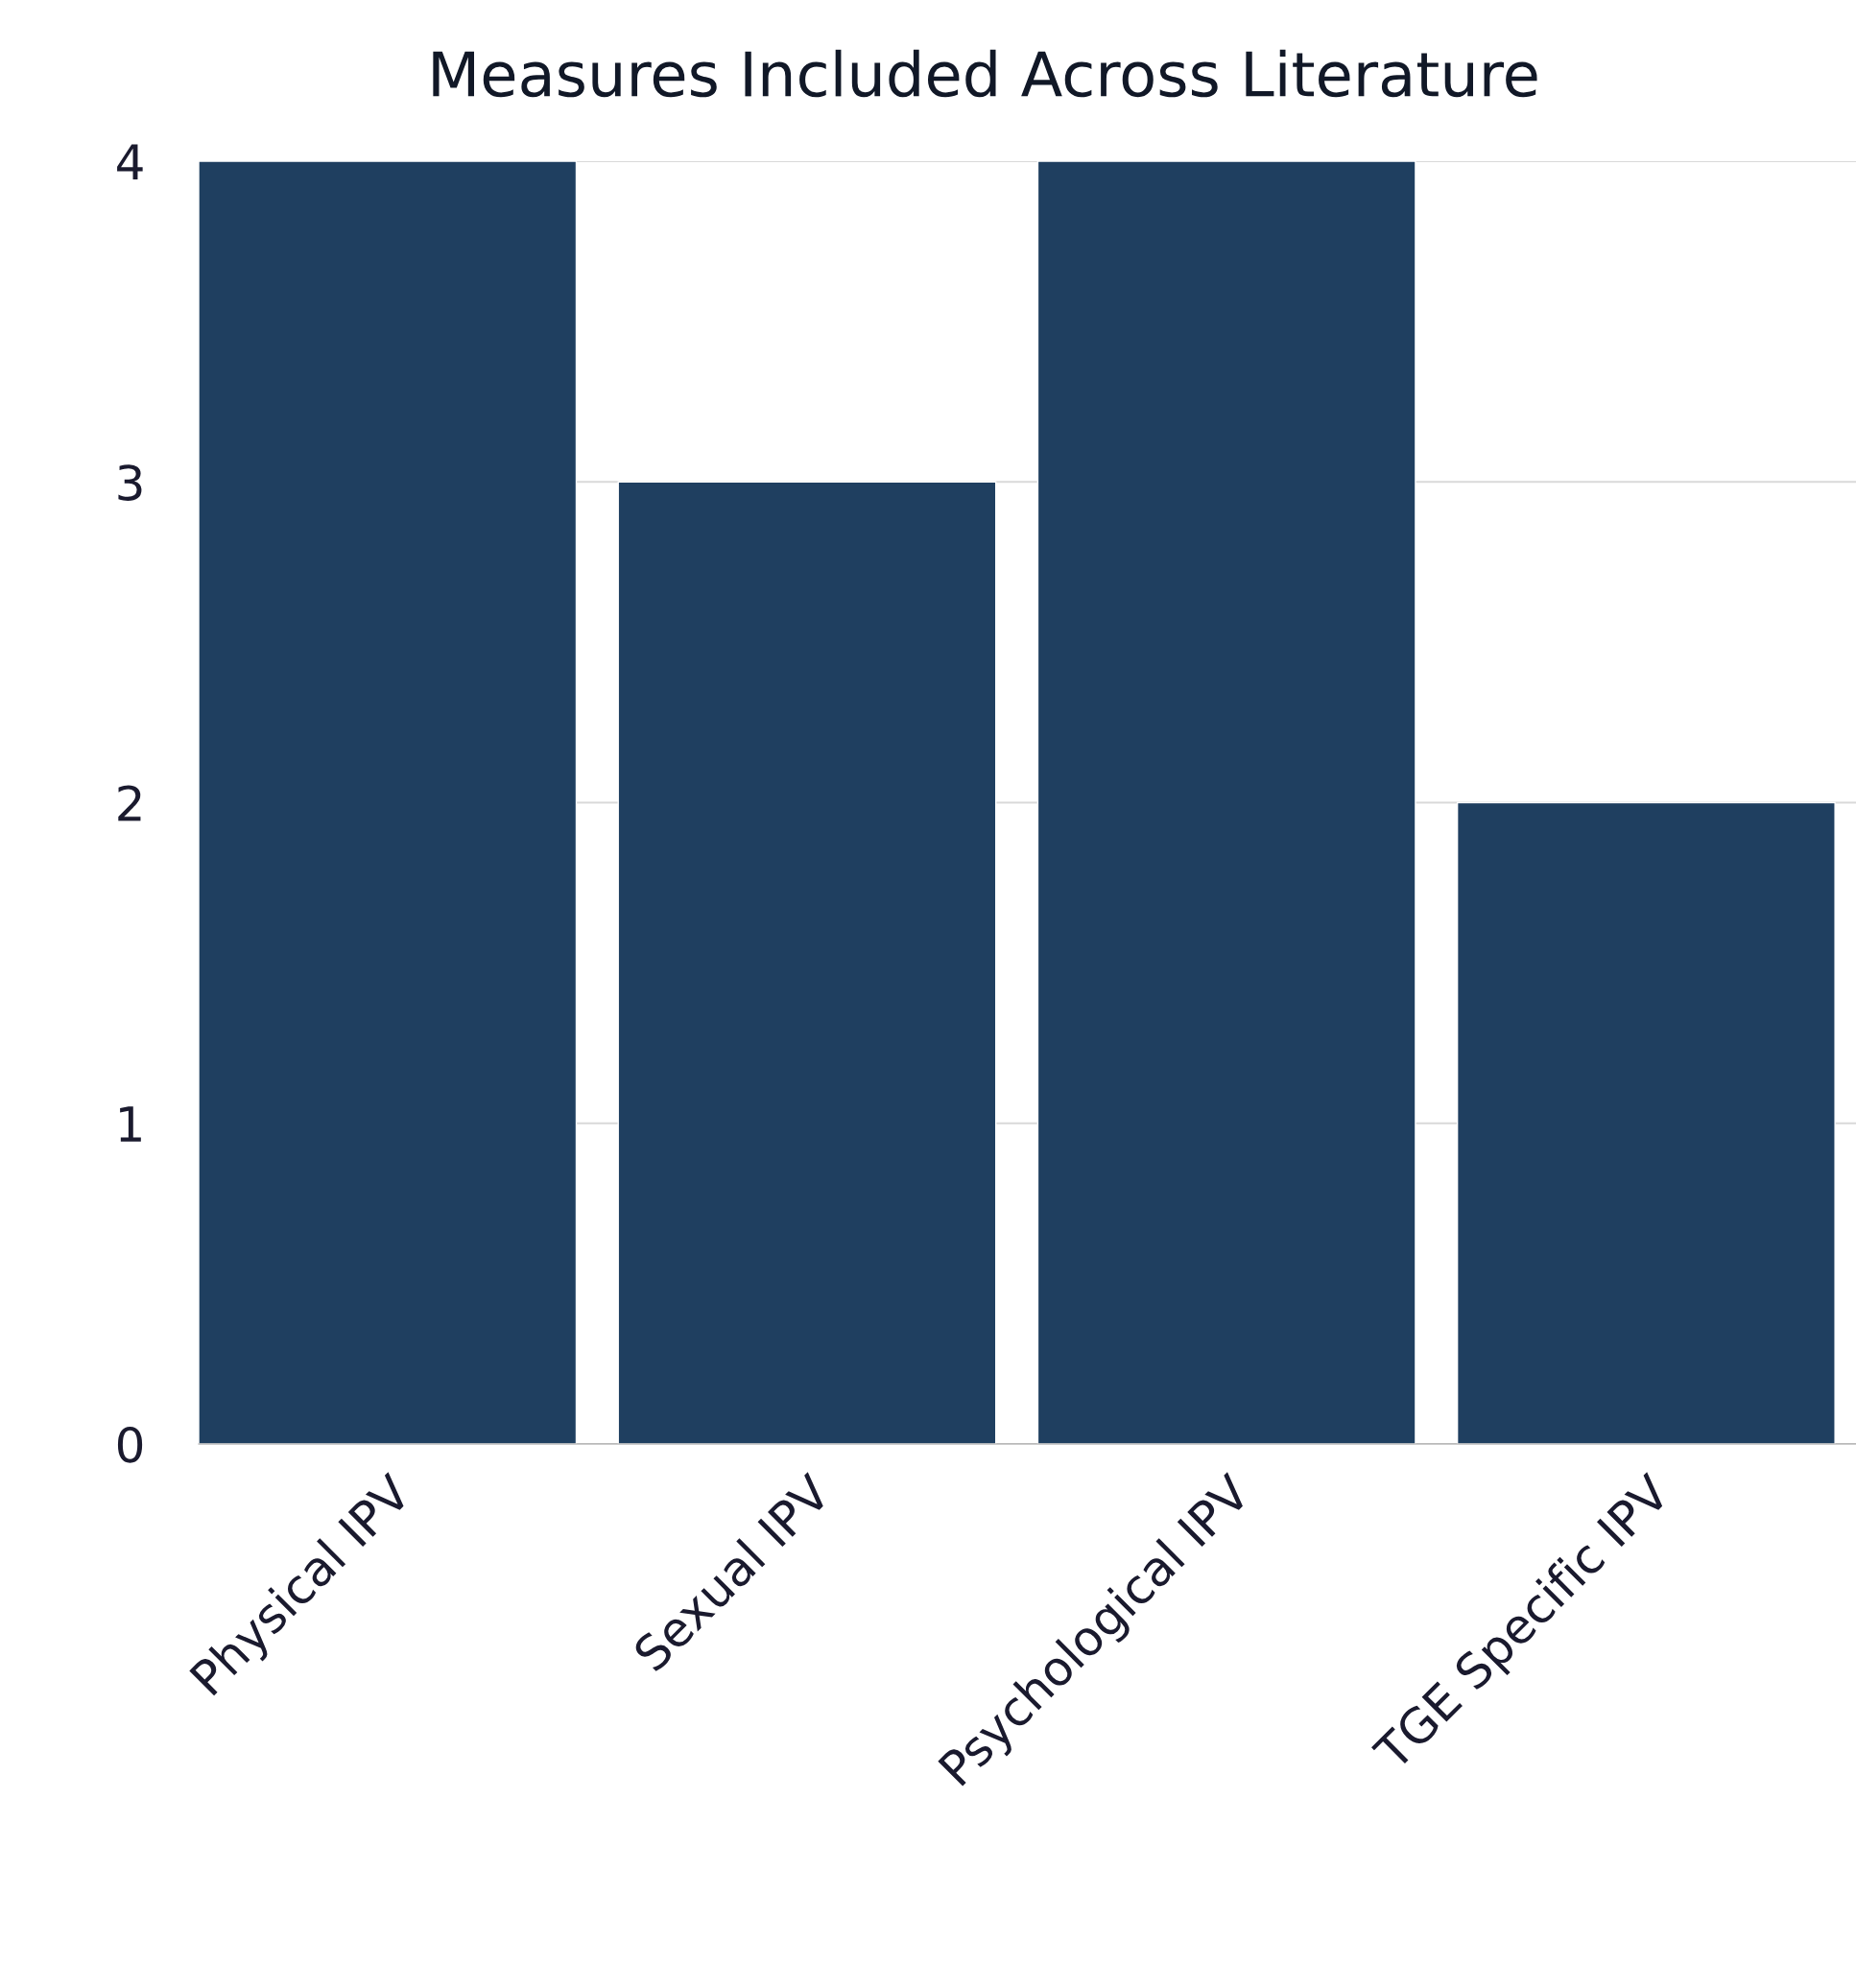 Image resolution: width=1856 pixels, height=1988 pixels. What do you see at coordinates (130, 1124) in the screenshot?
I see `y-tick-label: 1` at bounding box center [130, 1124].